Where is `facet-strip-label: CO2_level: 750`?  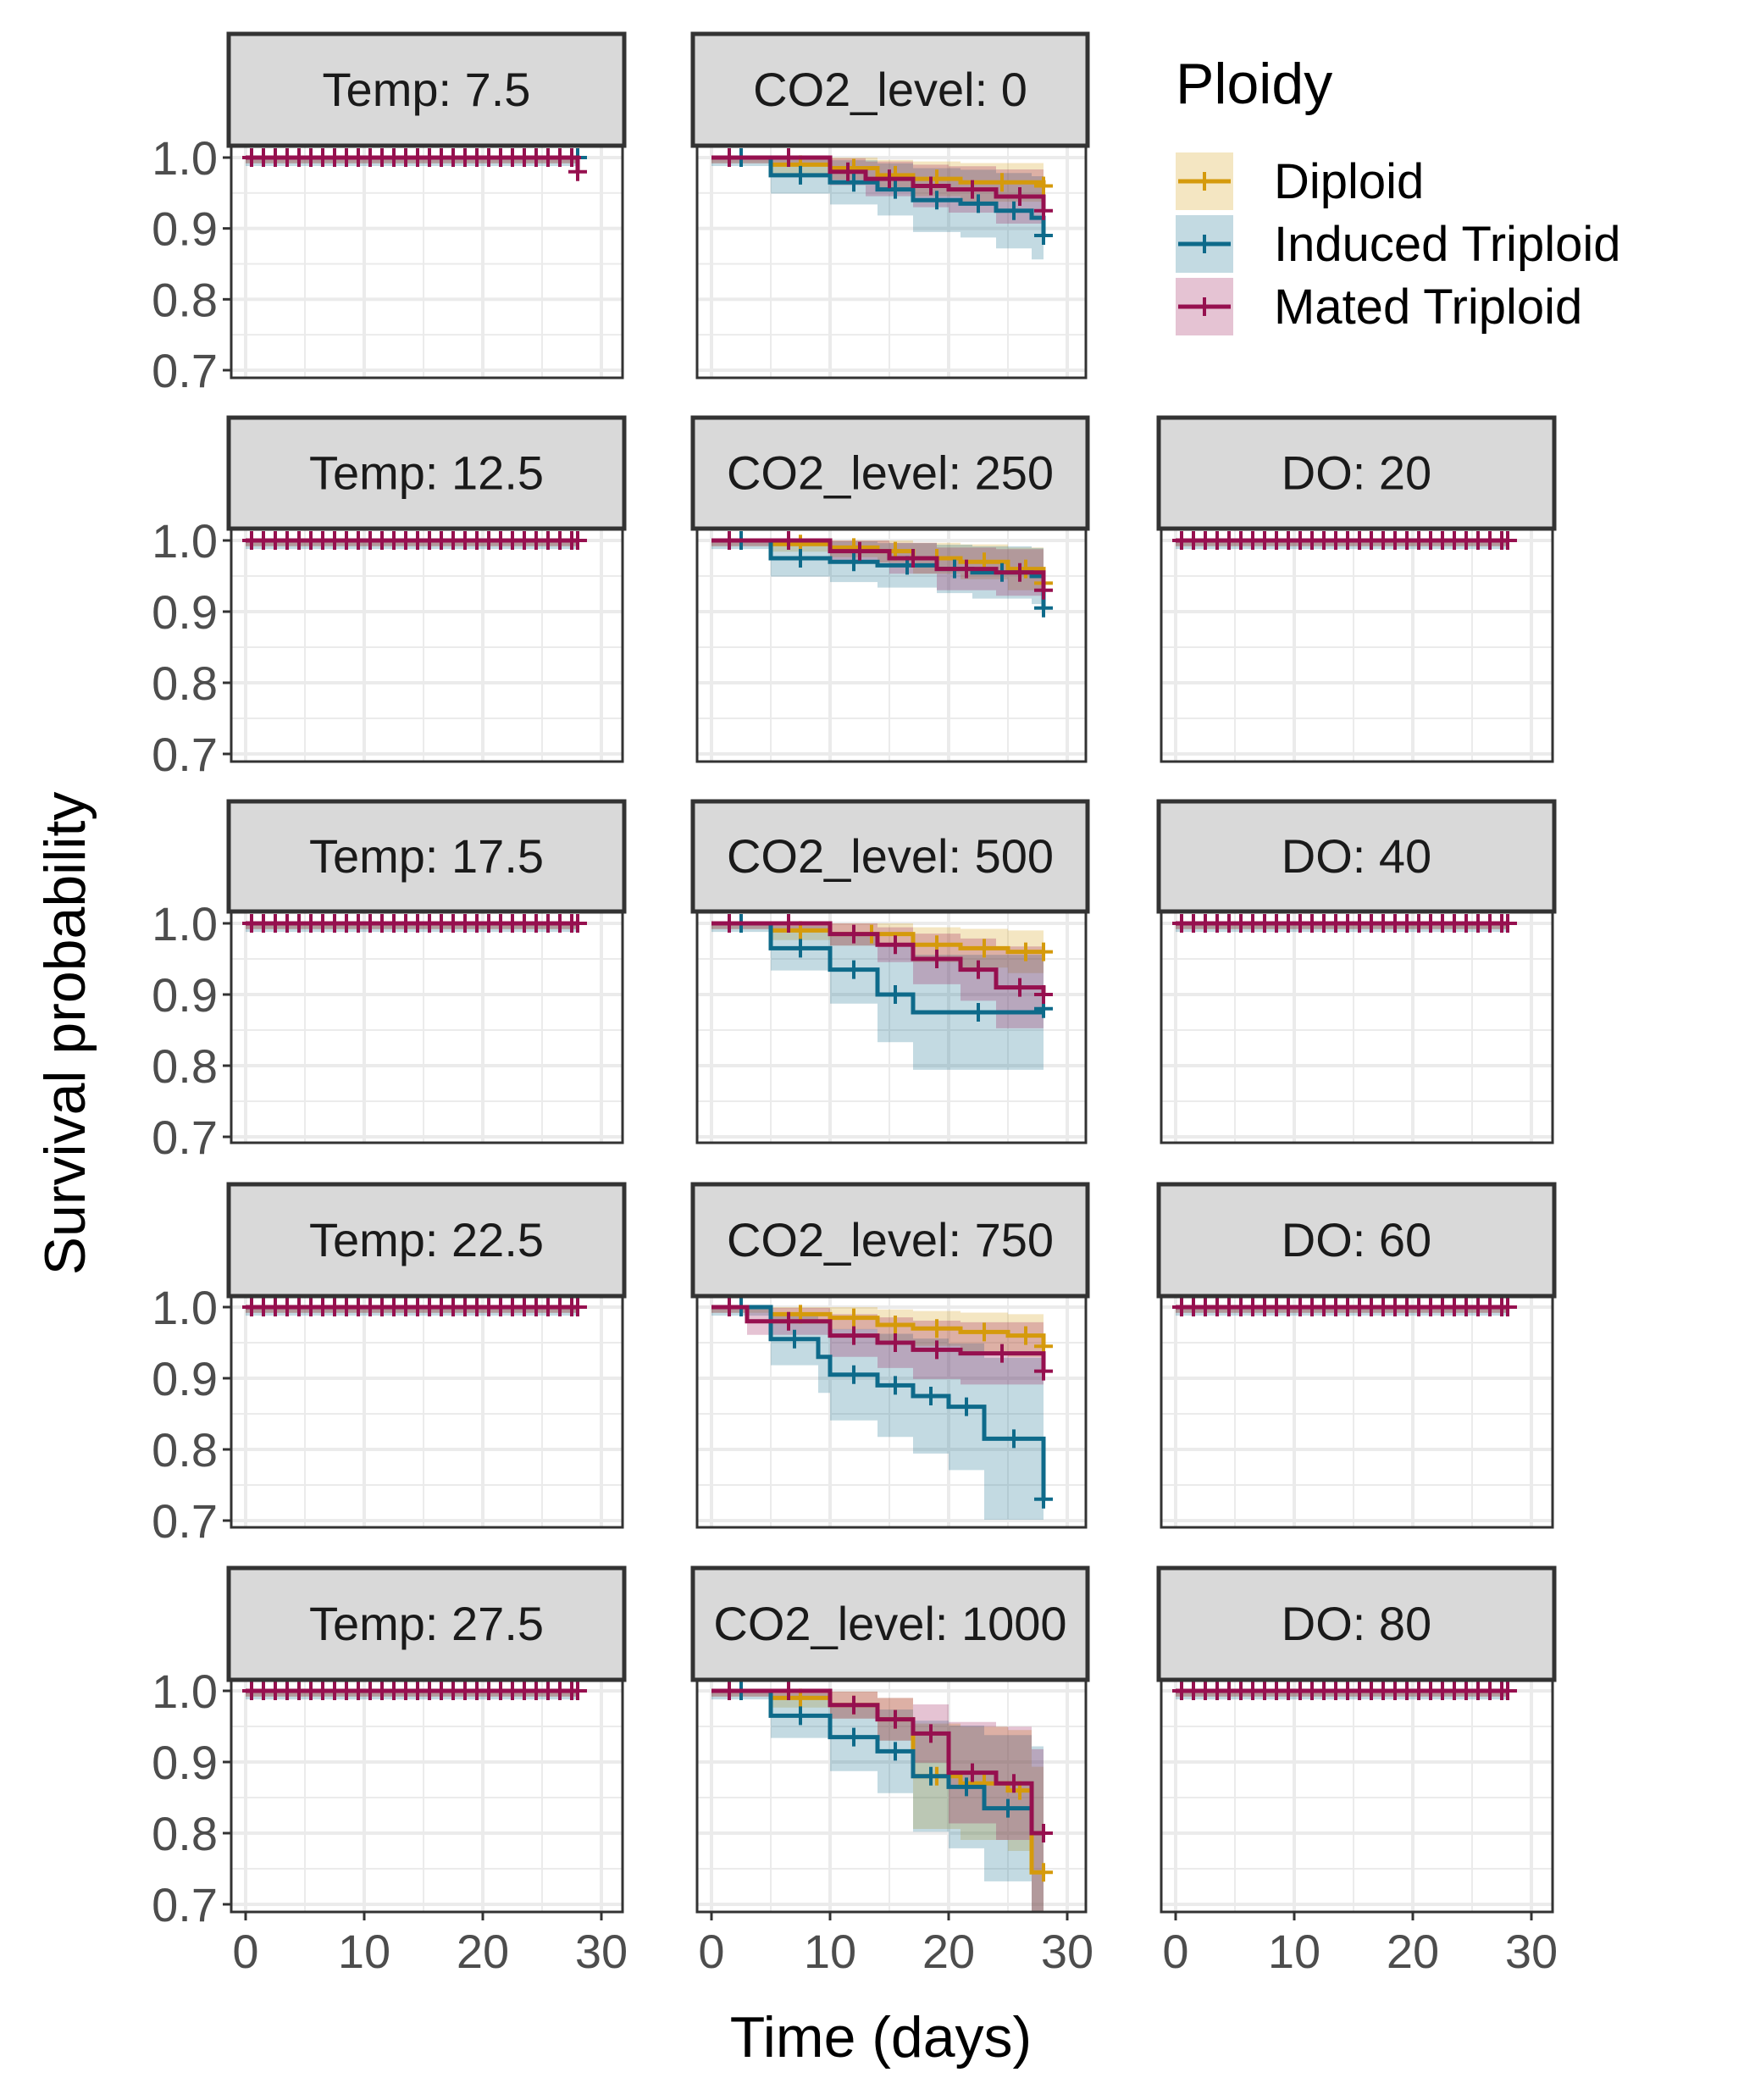
facet-strip-label: CO2_level: 750 is located at coordinates (891, 1239).